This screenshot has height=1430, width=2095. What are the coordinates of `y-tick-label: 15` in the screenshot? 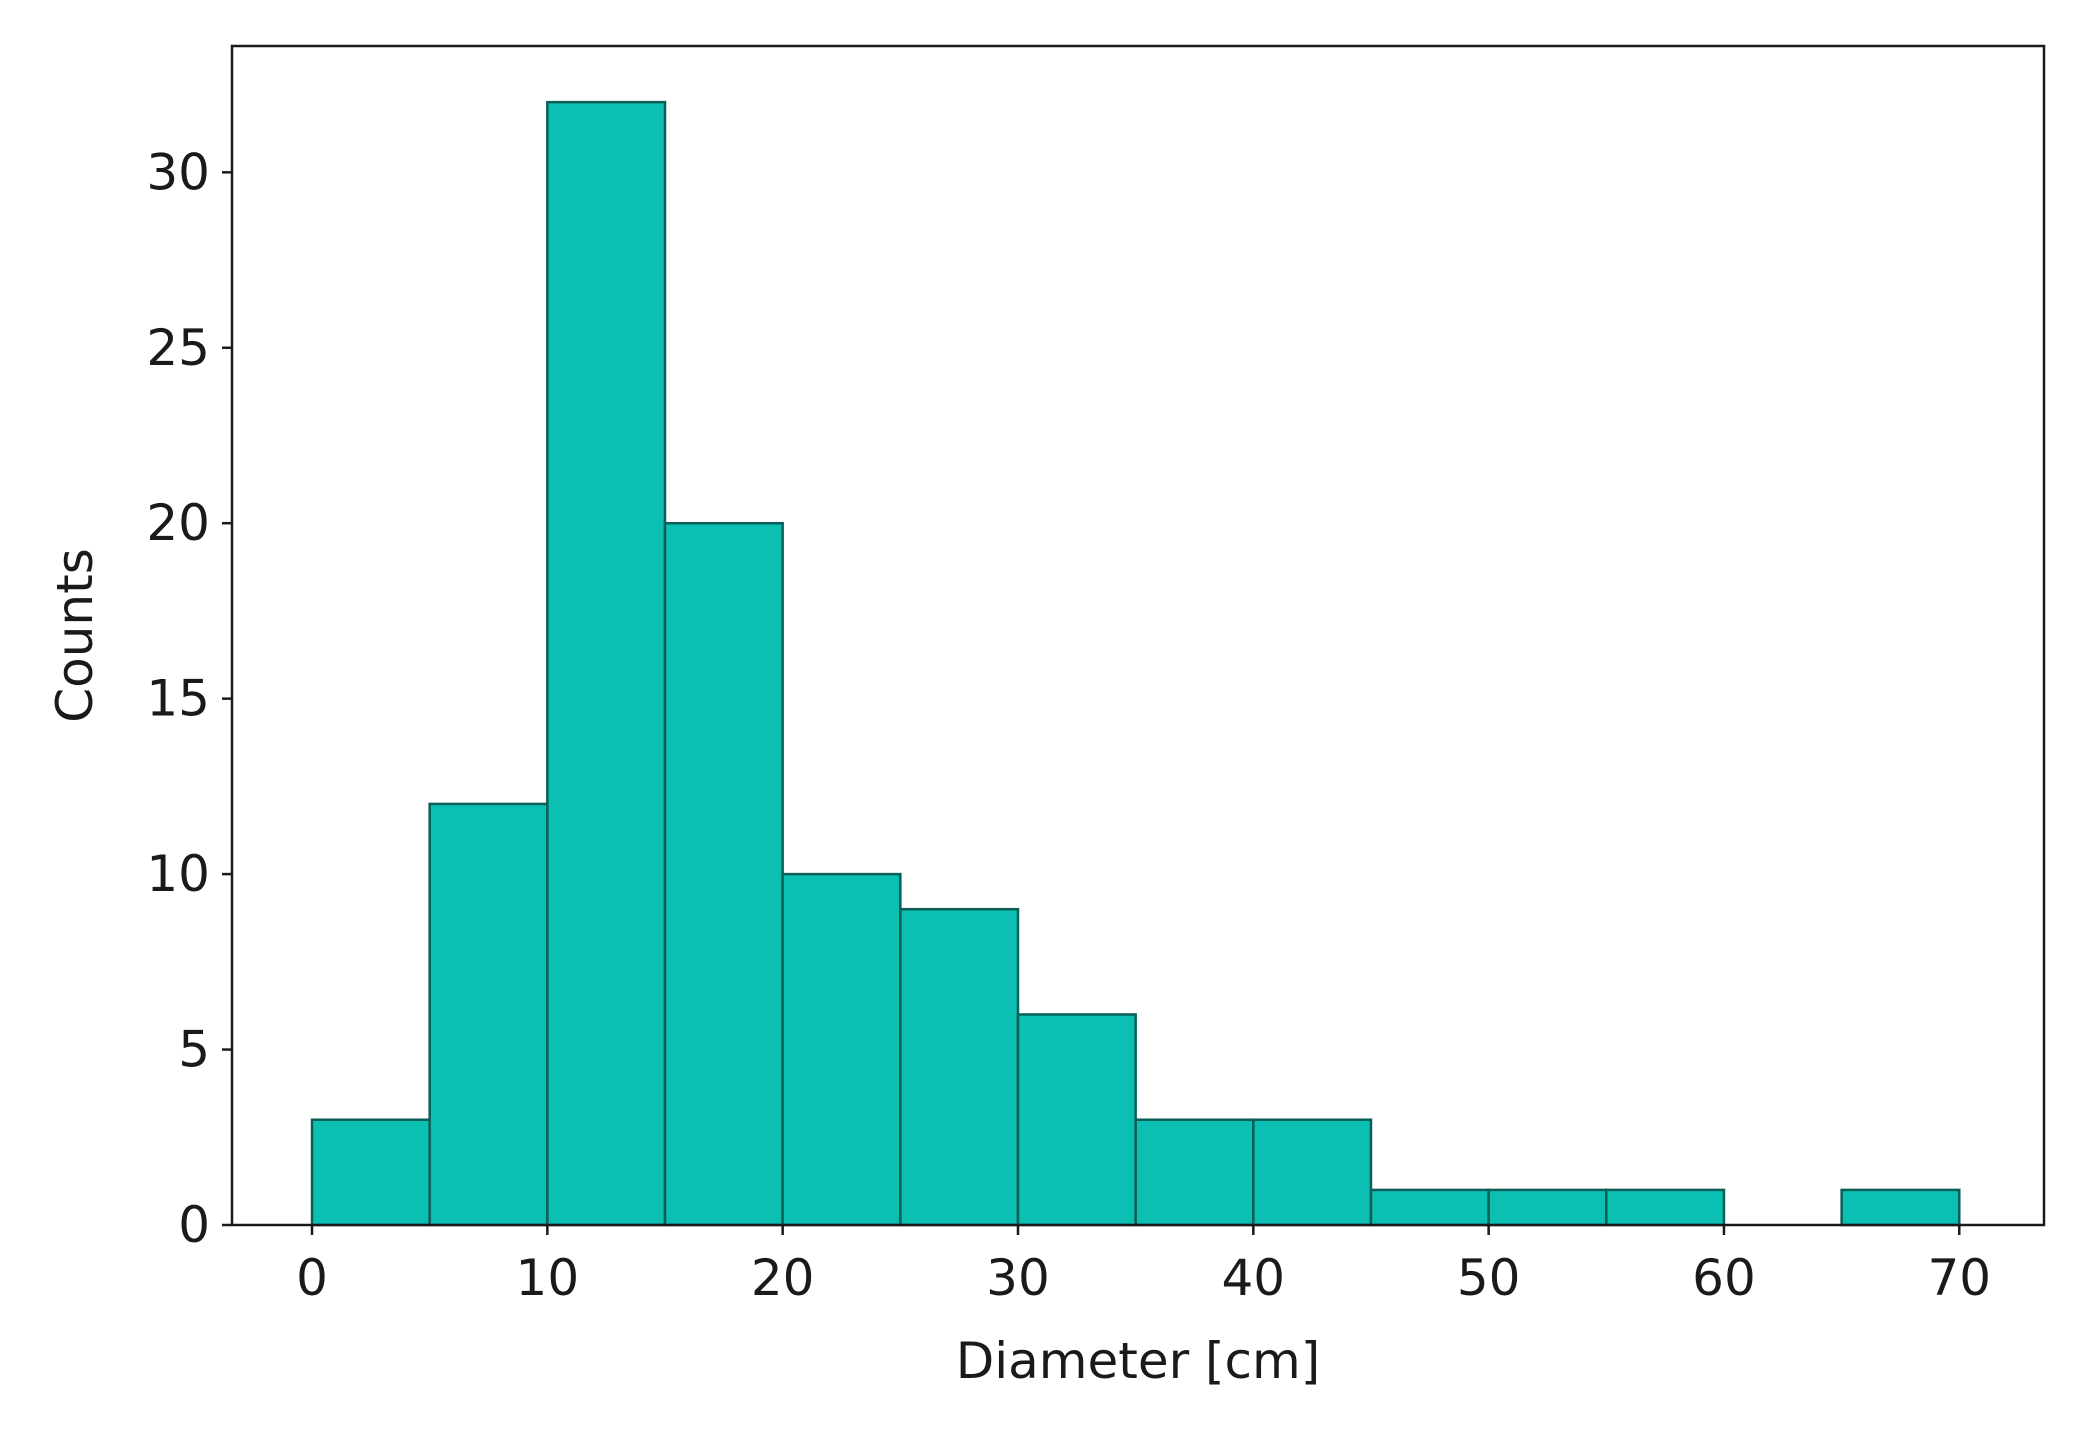 It's located at (178, 699).